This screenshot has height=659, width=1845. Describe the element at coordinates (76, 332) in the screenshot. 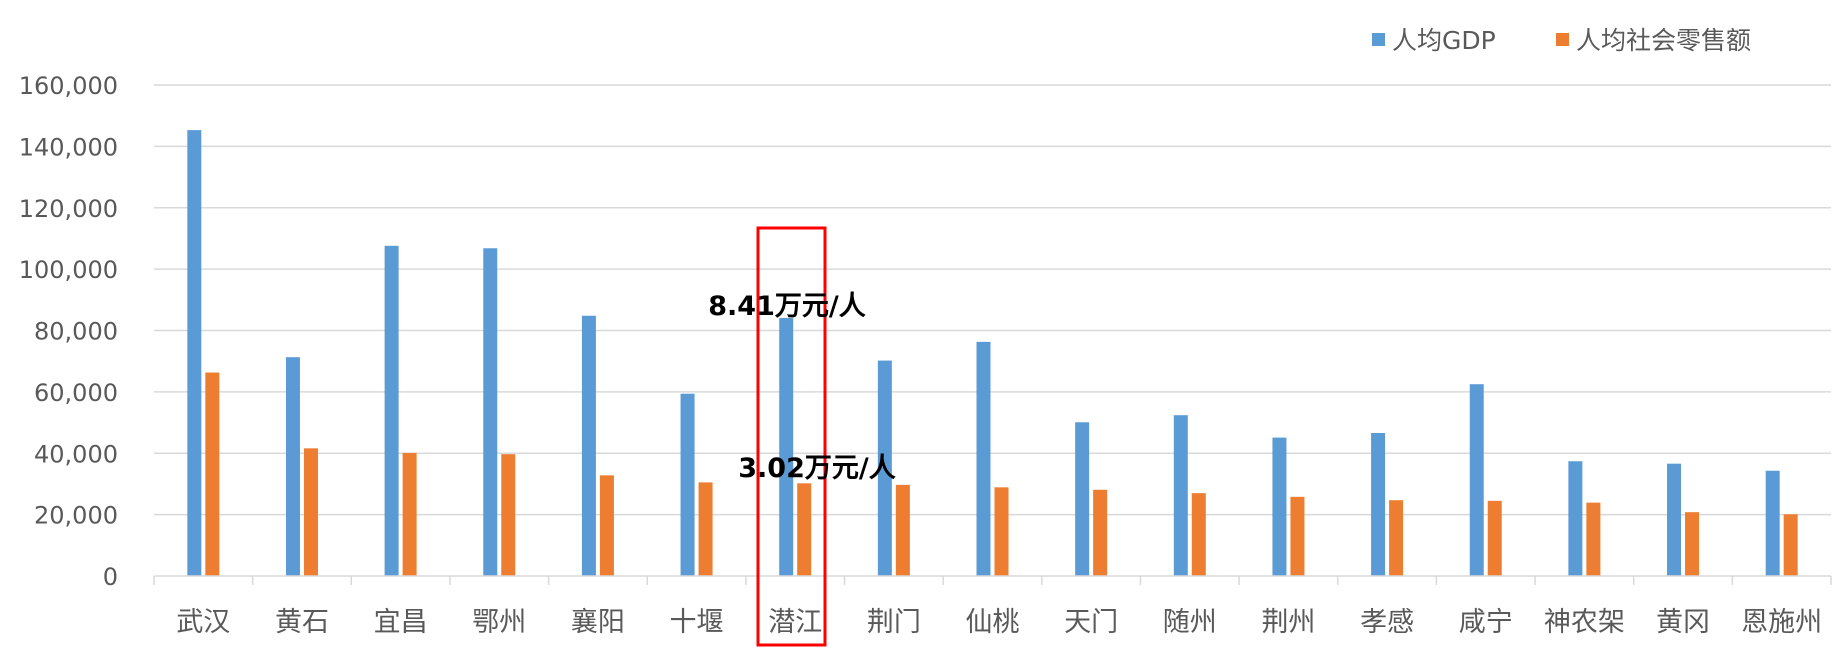

I see `y-tick-label: 80,000` at that location.